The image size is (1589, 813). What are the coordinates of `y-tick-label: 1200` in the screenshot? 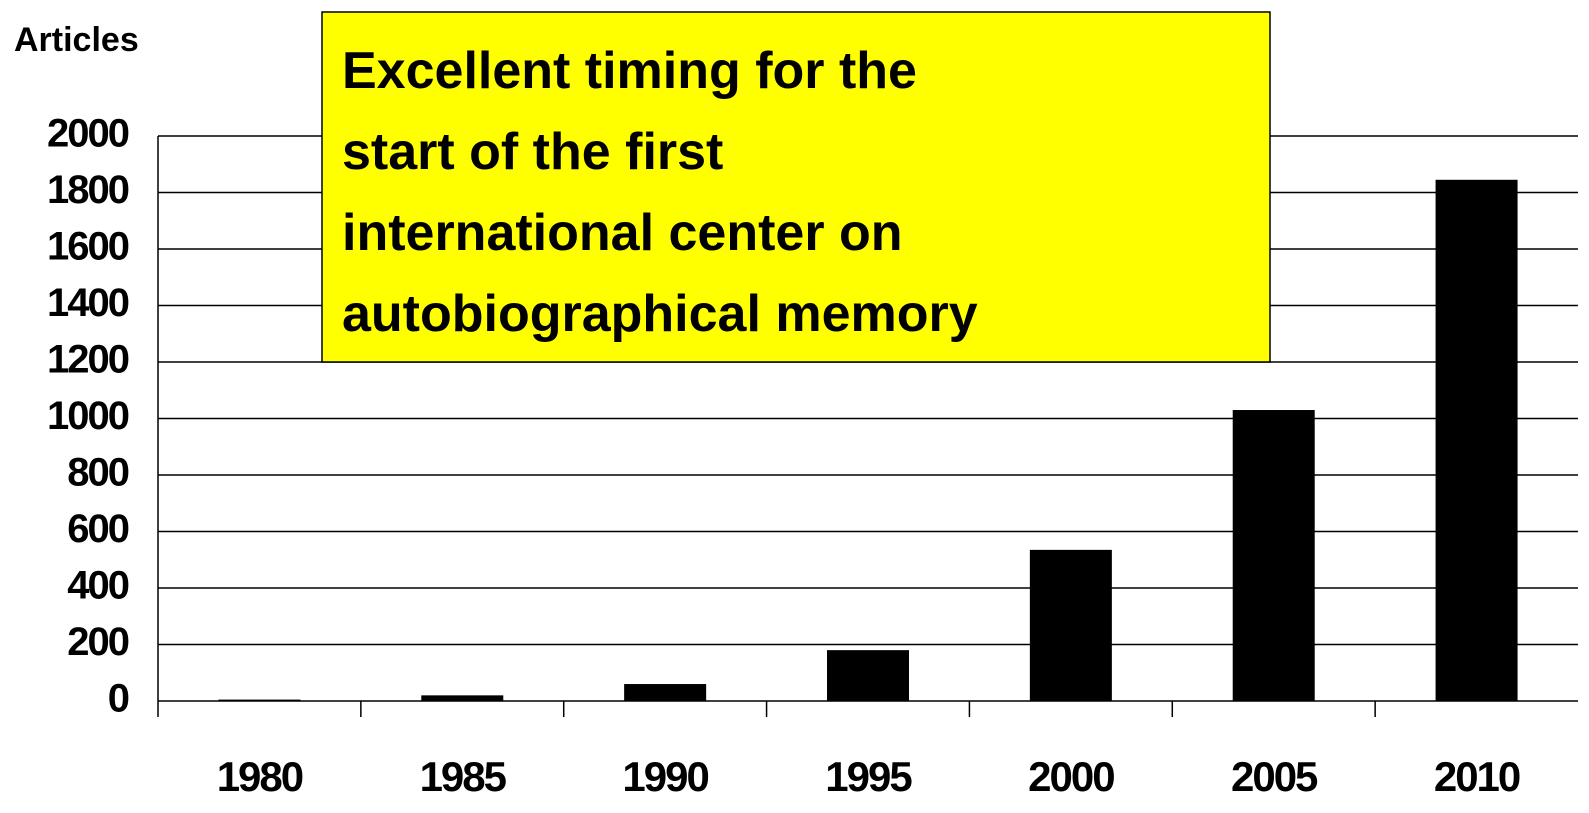 It's located at (88, 360).